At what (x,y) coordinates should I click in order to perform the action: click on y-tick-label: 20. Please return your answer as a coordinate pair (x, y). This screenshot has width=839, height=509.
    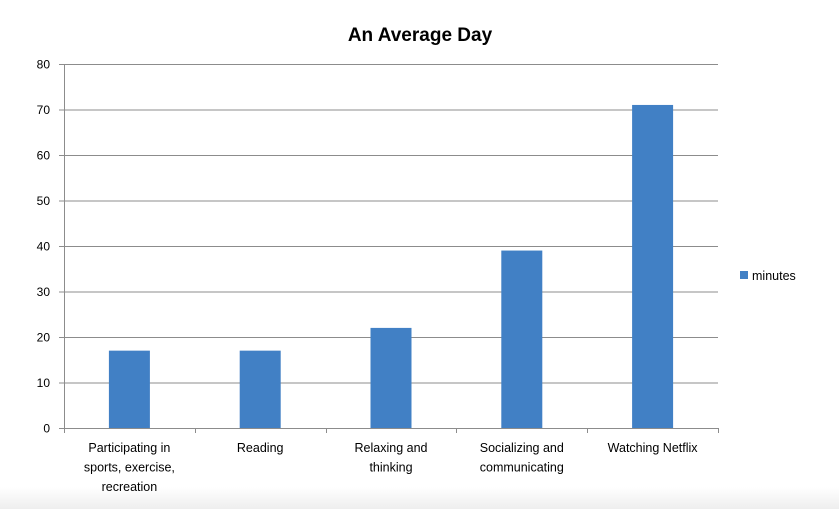
    Looking at the image, I should click on (44, 338).